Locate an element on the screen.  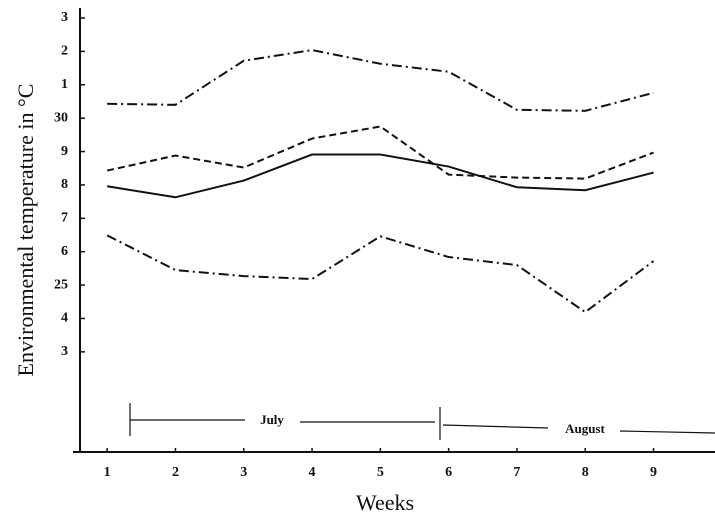
month-label: July is located at coordinates (272, 419).